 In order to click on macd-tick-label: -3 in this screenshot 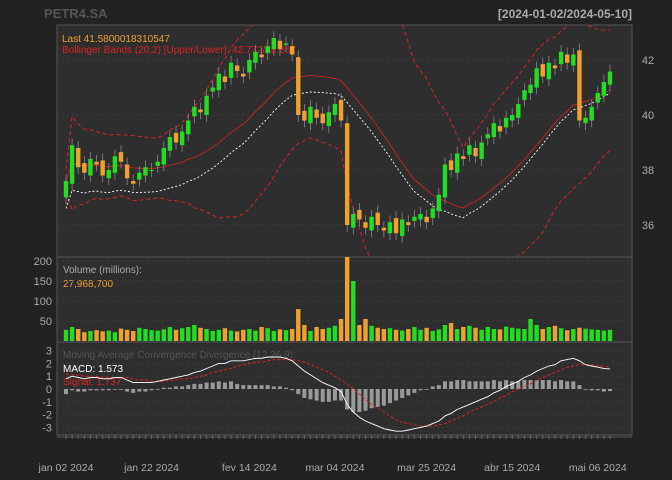, I will do `click(47, 428)`.